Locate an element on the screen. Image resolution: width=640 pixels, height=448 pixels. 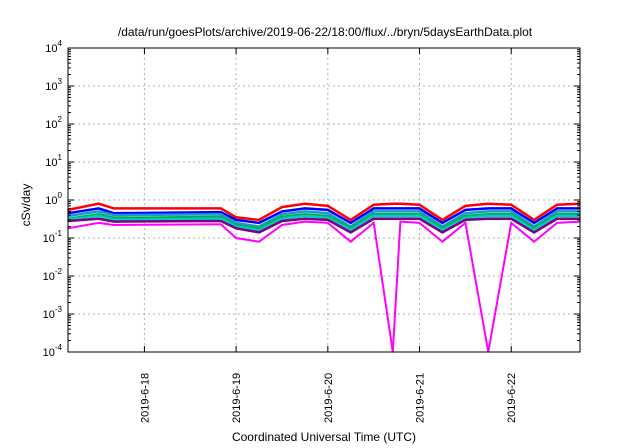
y-tick-label: 10⁻¹ is located at coordinates (53, 237).